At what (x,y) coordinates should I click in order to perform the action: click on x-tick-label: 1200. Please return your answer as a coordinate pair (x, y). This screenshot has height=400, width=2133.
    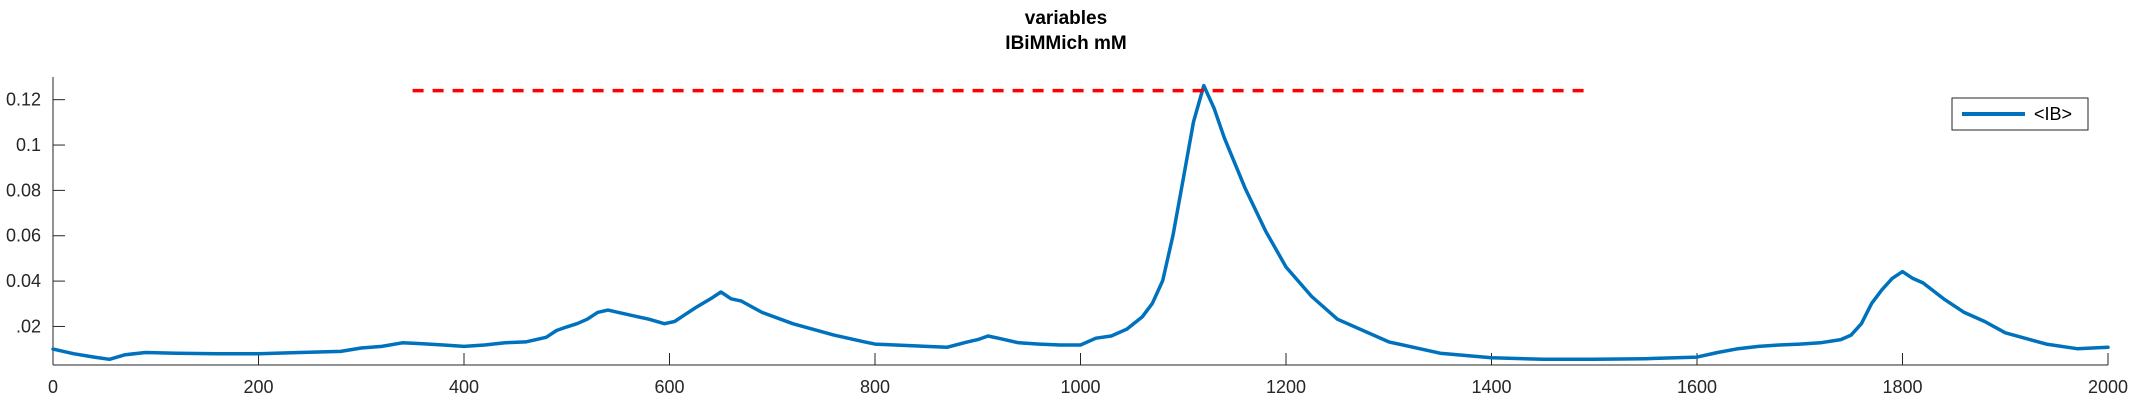
    Looking at the image, I should click on (1286, 387).